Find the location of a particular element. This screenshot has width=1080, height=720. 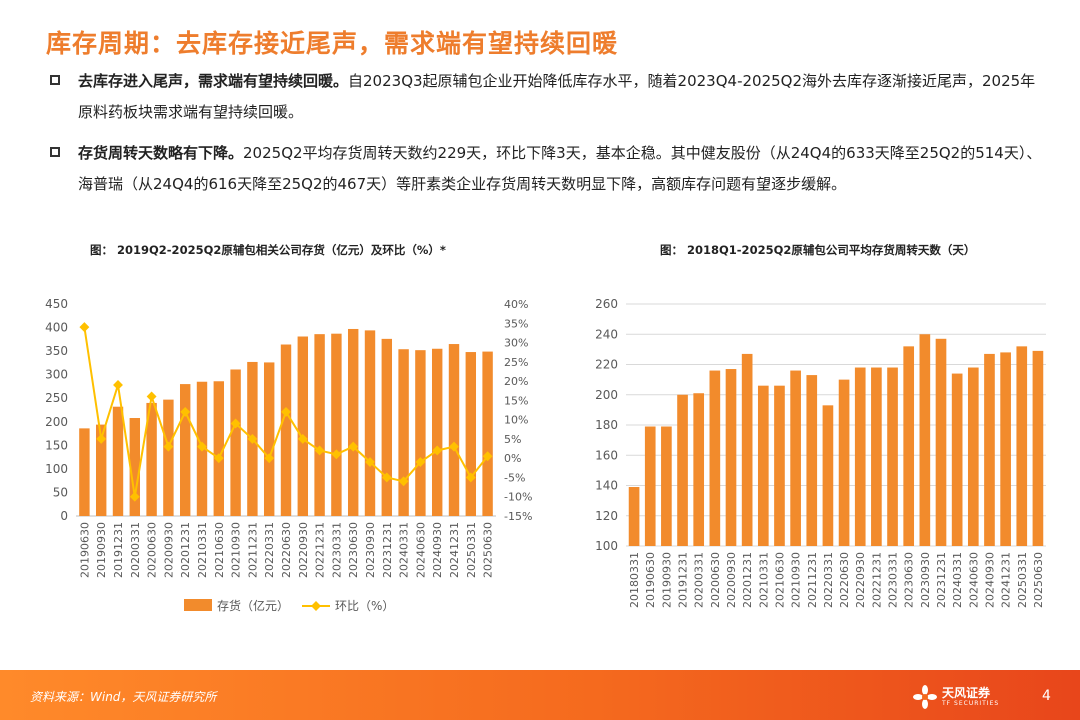

x-tick-label: 20190930 is located at coordinates (101, 550).